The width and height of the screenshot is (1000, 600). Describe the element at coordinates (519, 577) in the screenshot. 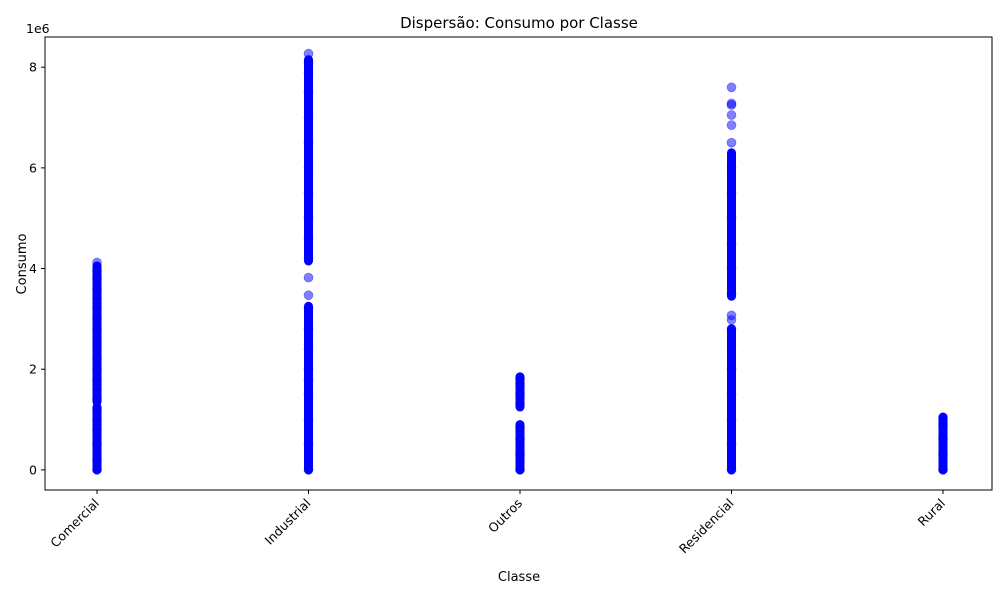

I see `x-axis-label: Classe` at that location.